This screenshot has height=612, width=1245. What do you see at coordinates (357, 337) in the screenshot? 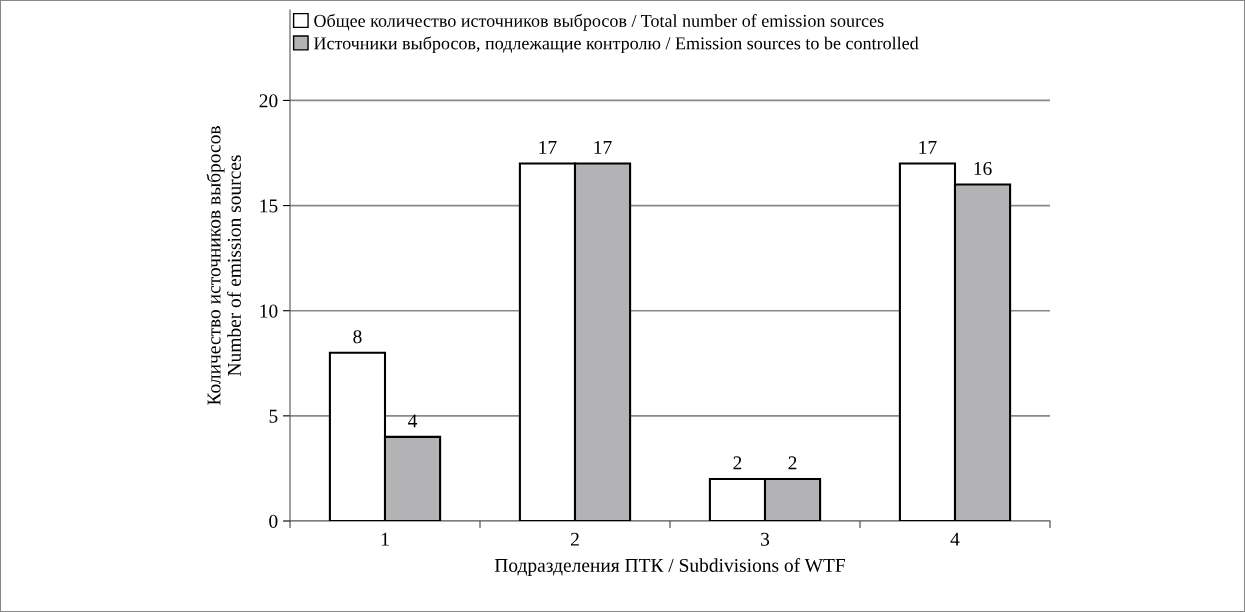
I see `data-label: 8` at bounding box center [357, 337].